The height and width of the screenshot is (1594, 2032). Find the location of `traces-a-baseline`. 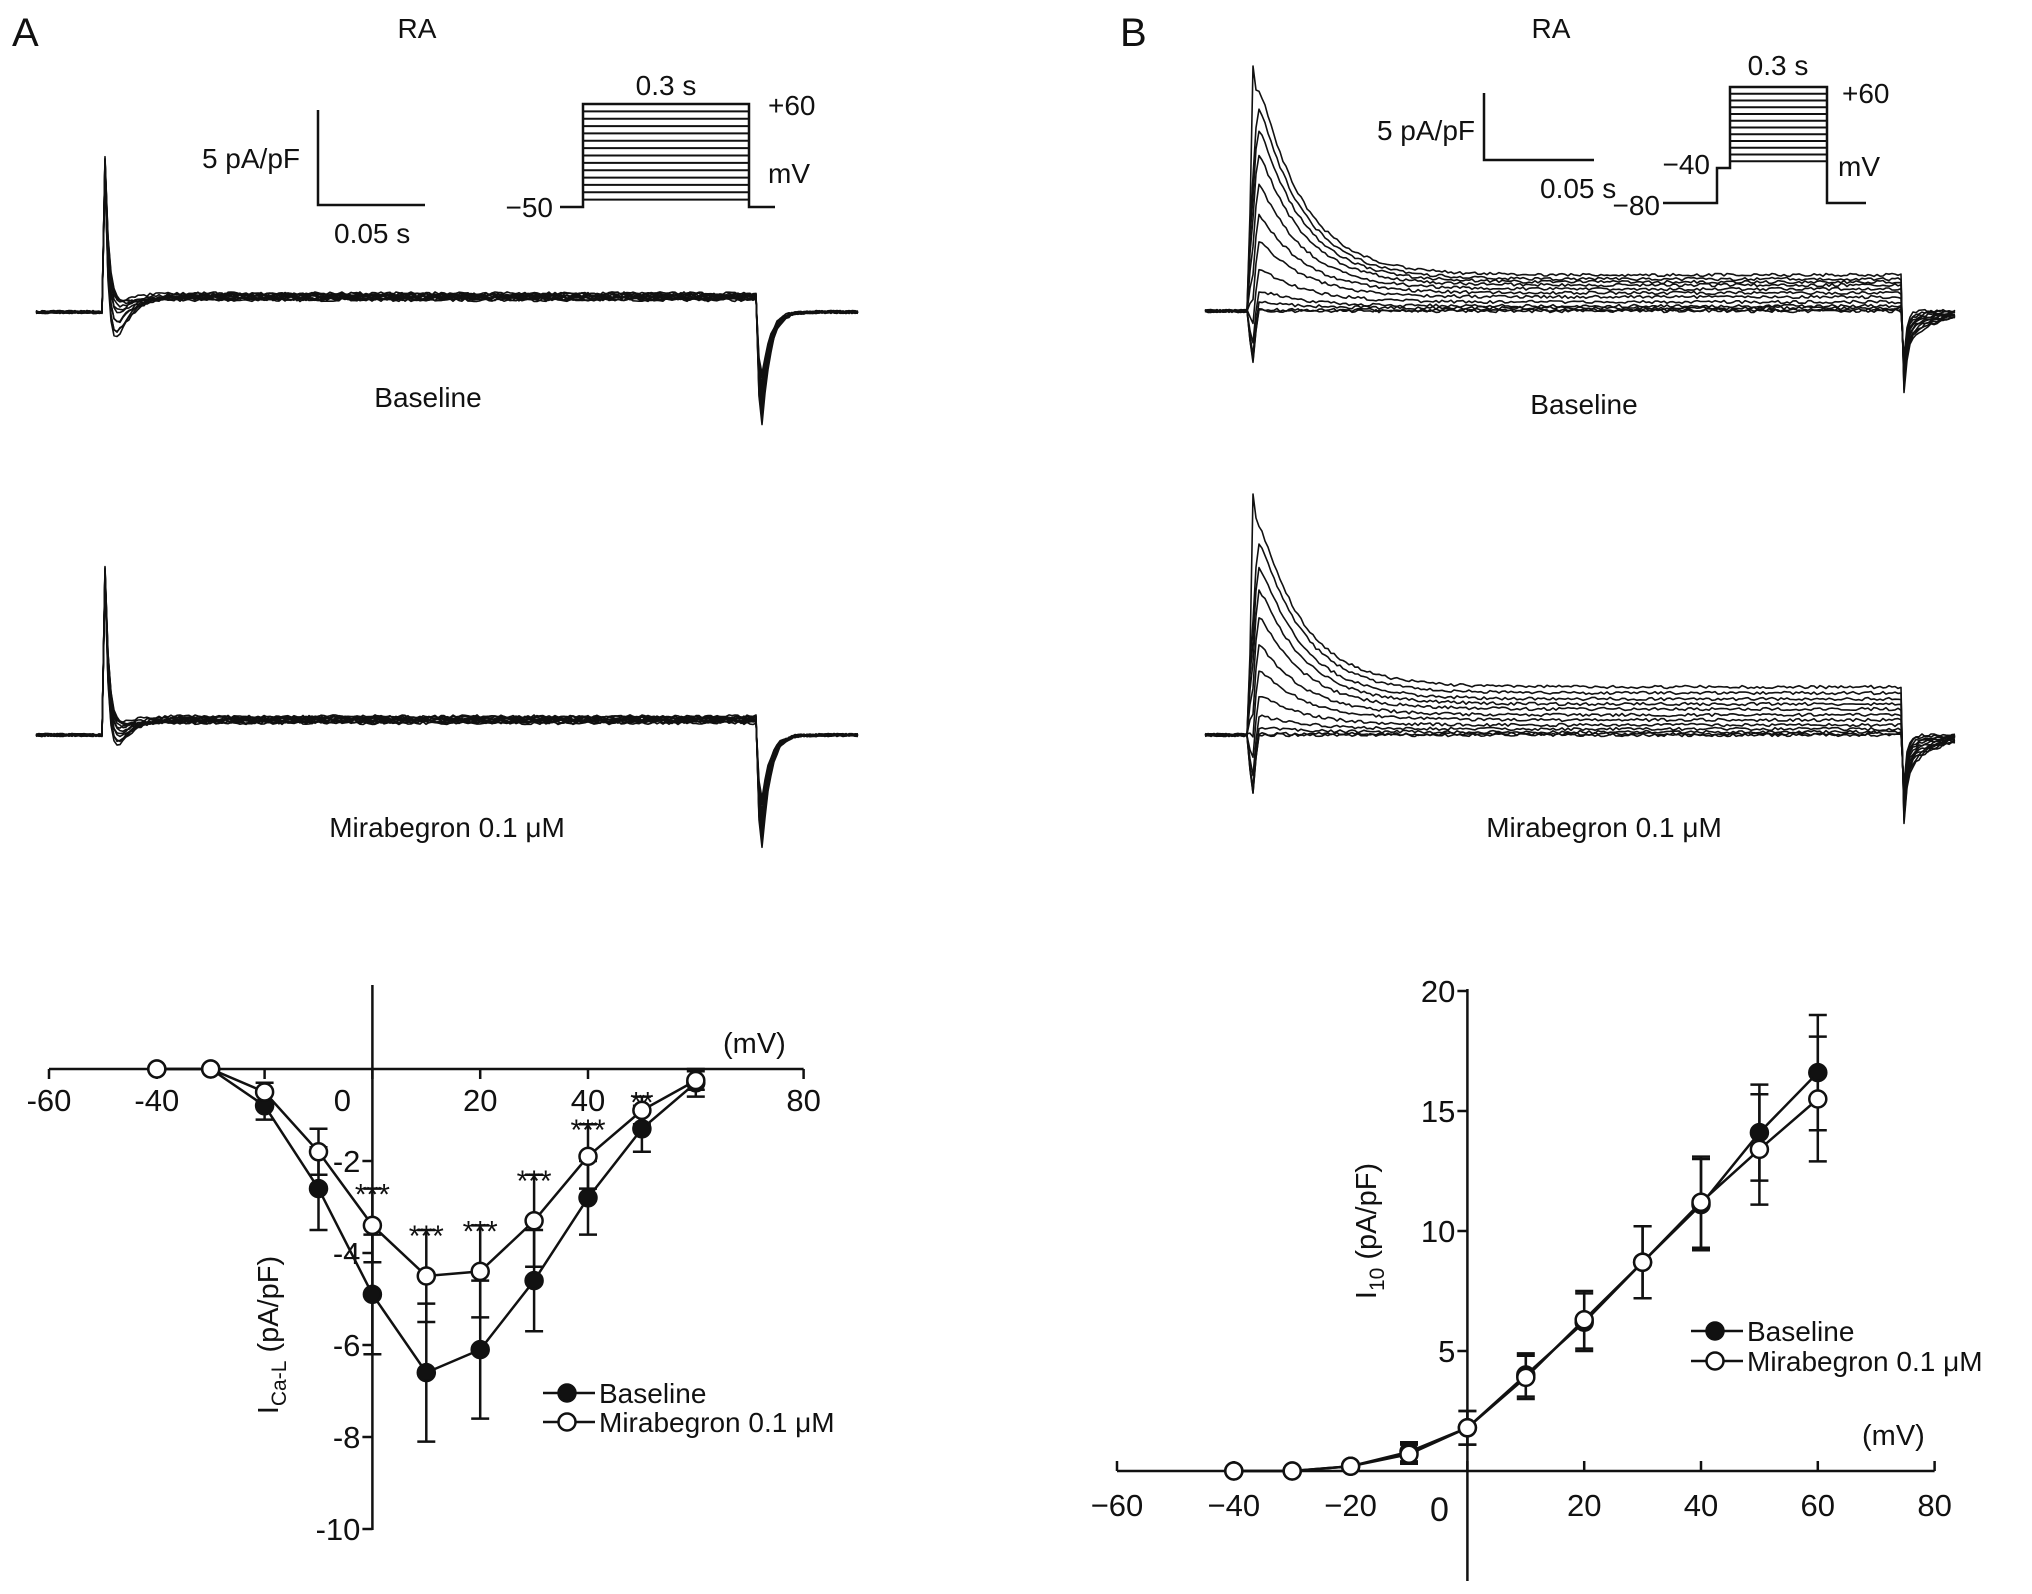

traces-a-baseline is located at coordinates (447, 290).